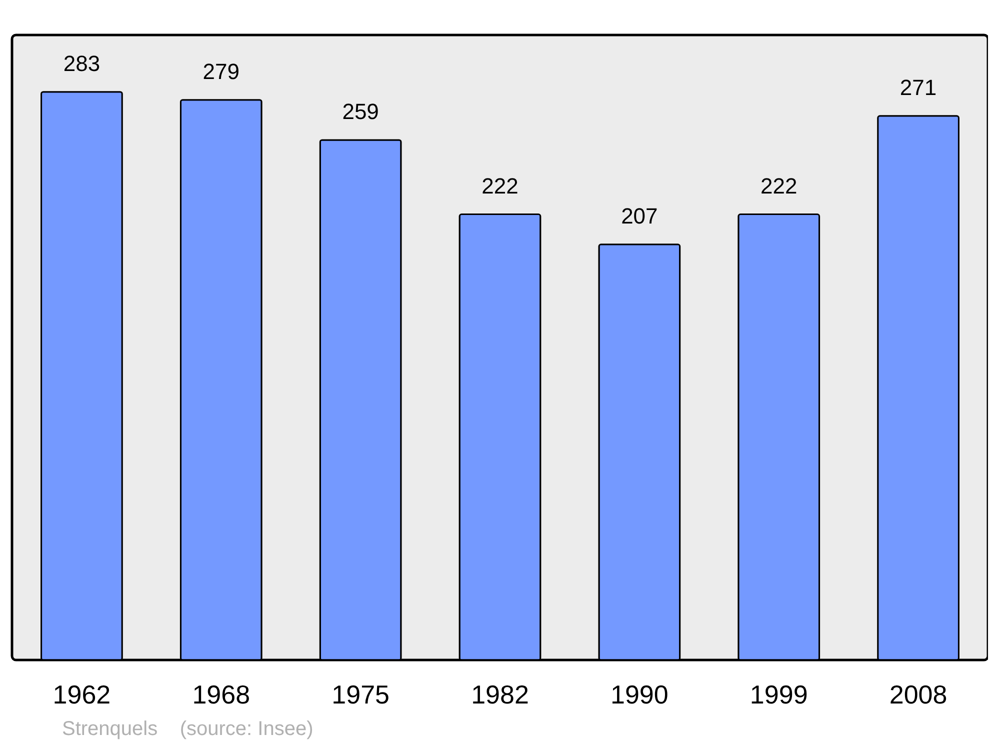  I want to click on x-tick-label: 2008, so click(918, 695).